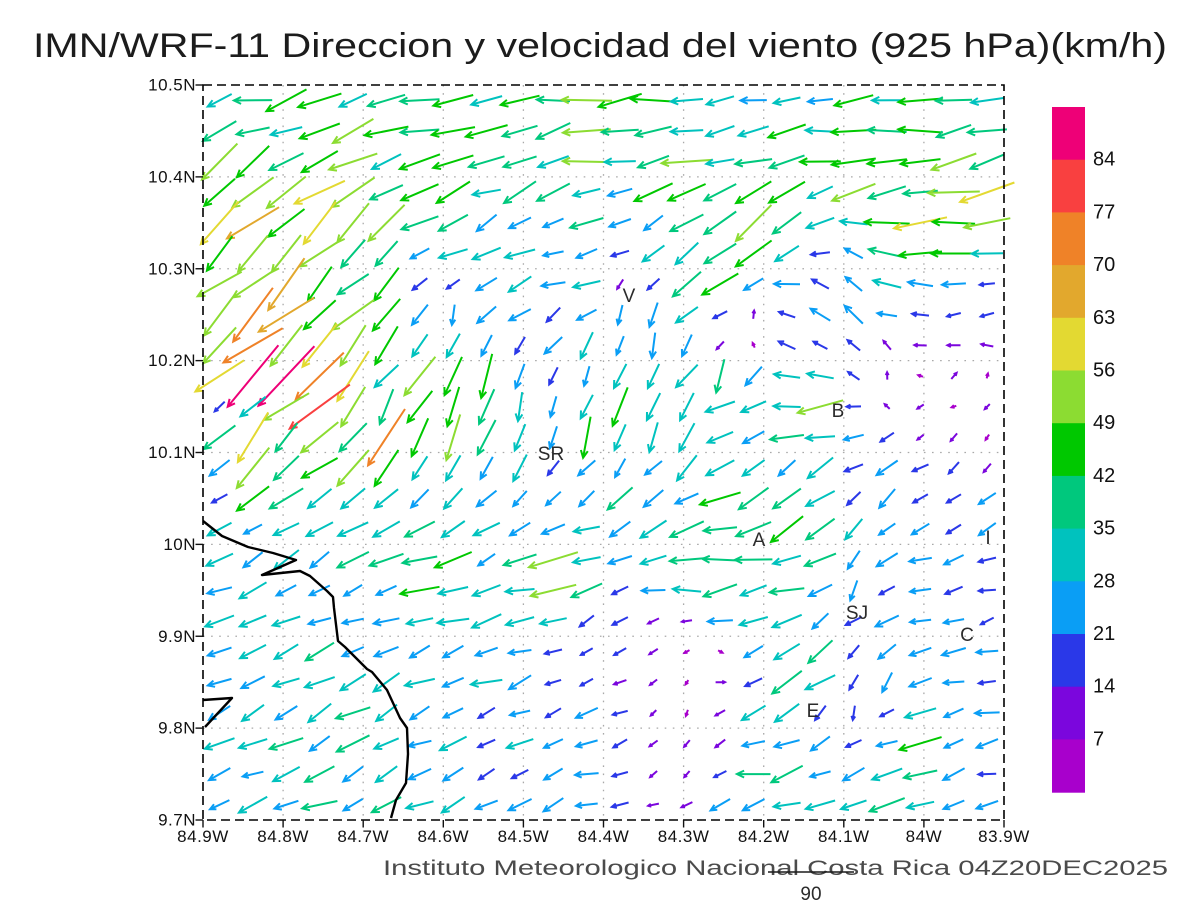 This screenshot has height=905, width=1200. What do you see at coordinates (838, 411) in the screenshot?
I see `city-label: B` at bounding box center [838, 411].